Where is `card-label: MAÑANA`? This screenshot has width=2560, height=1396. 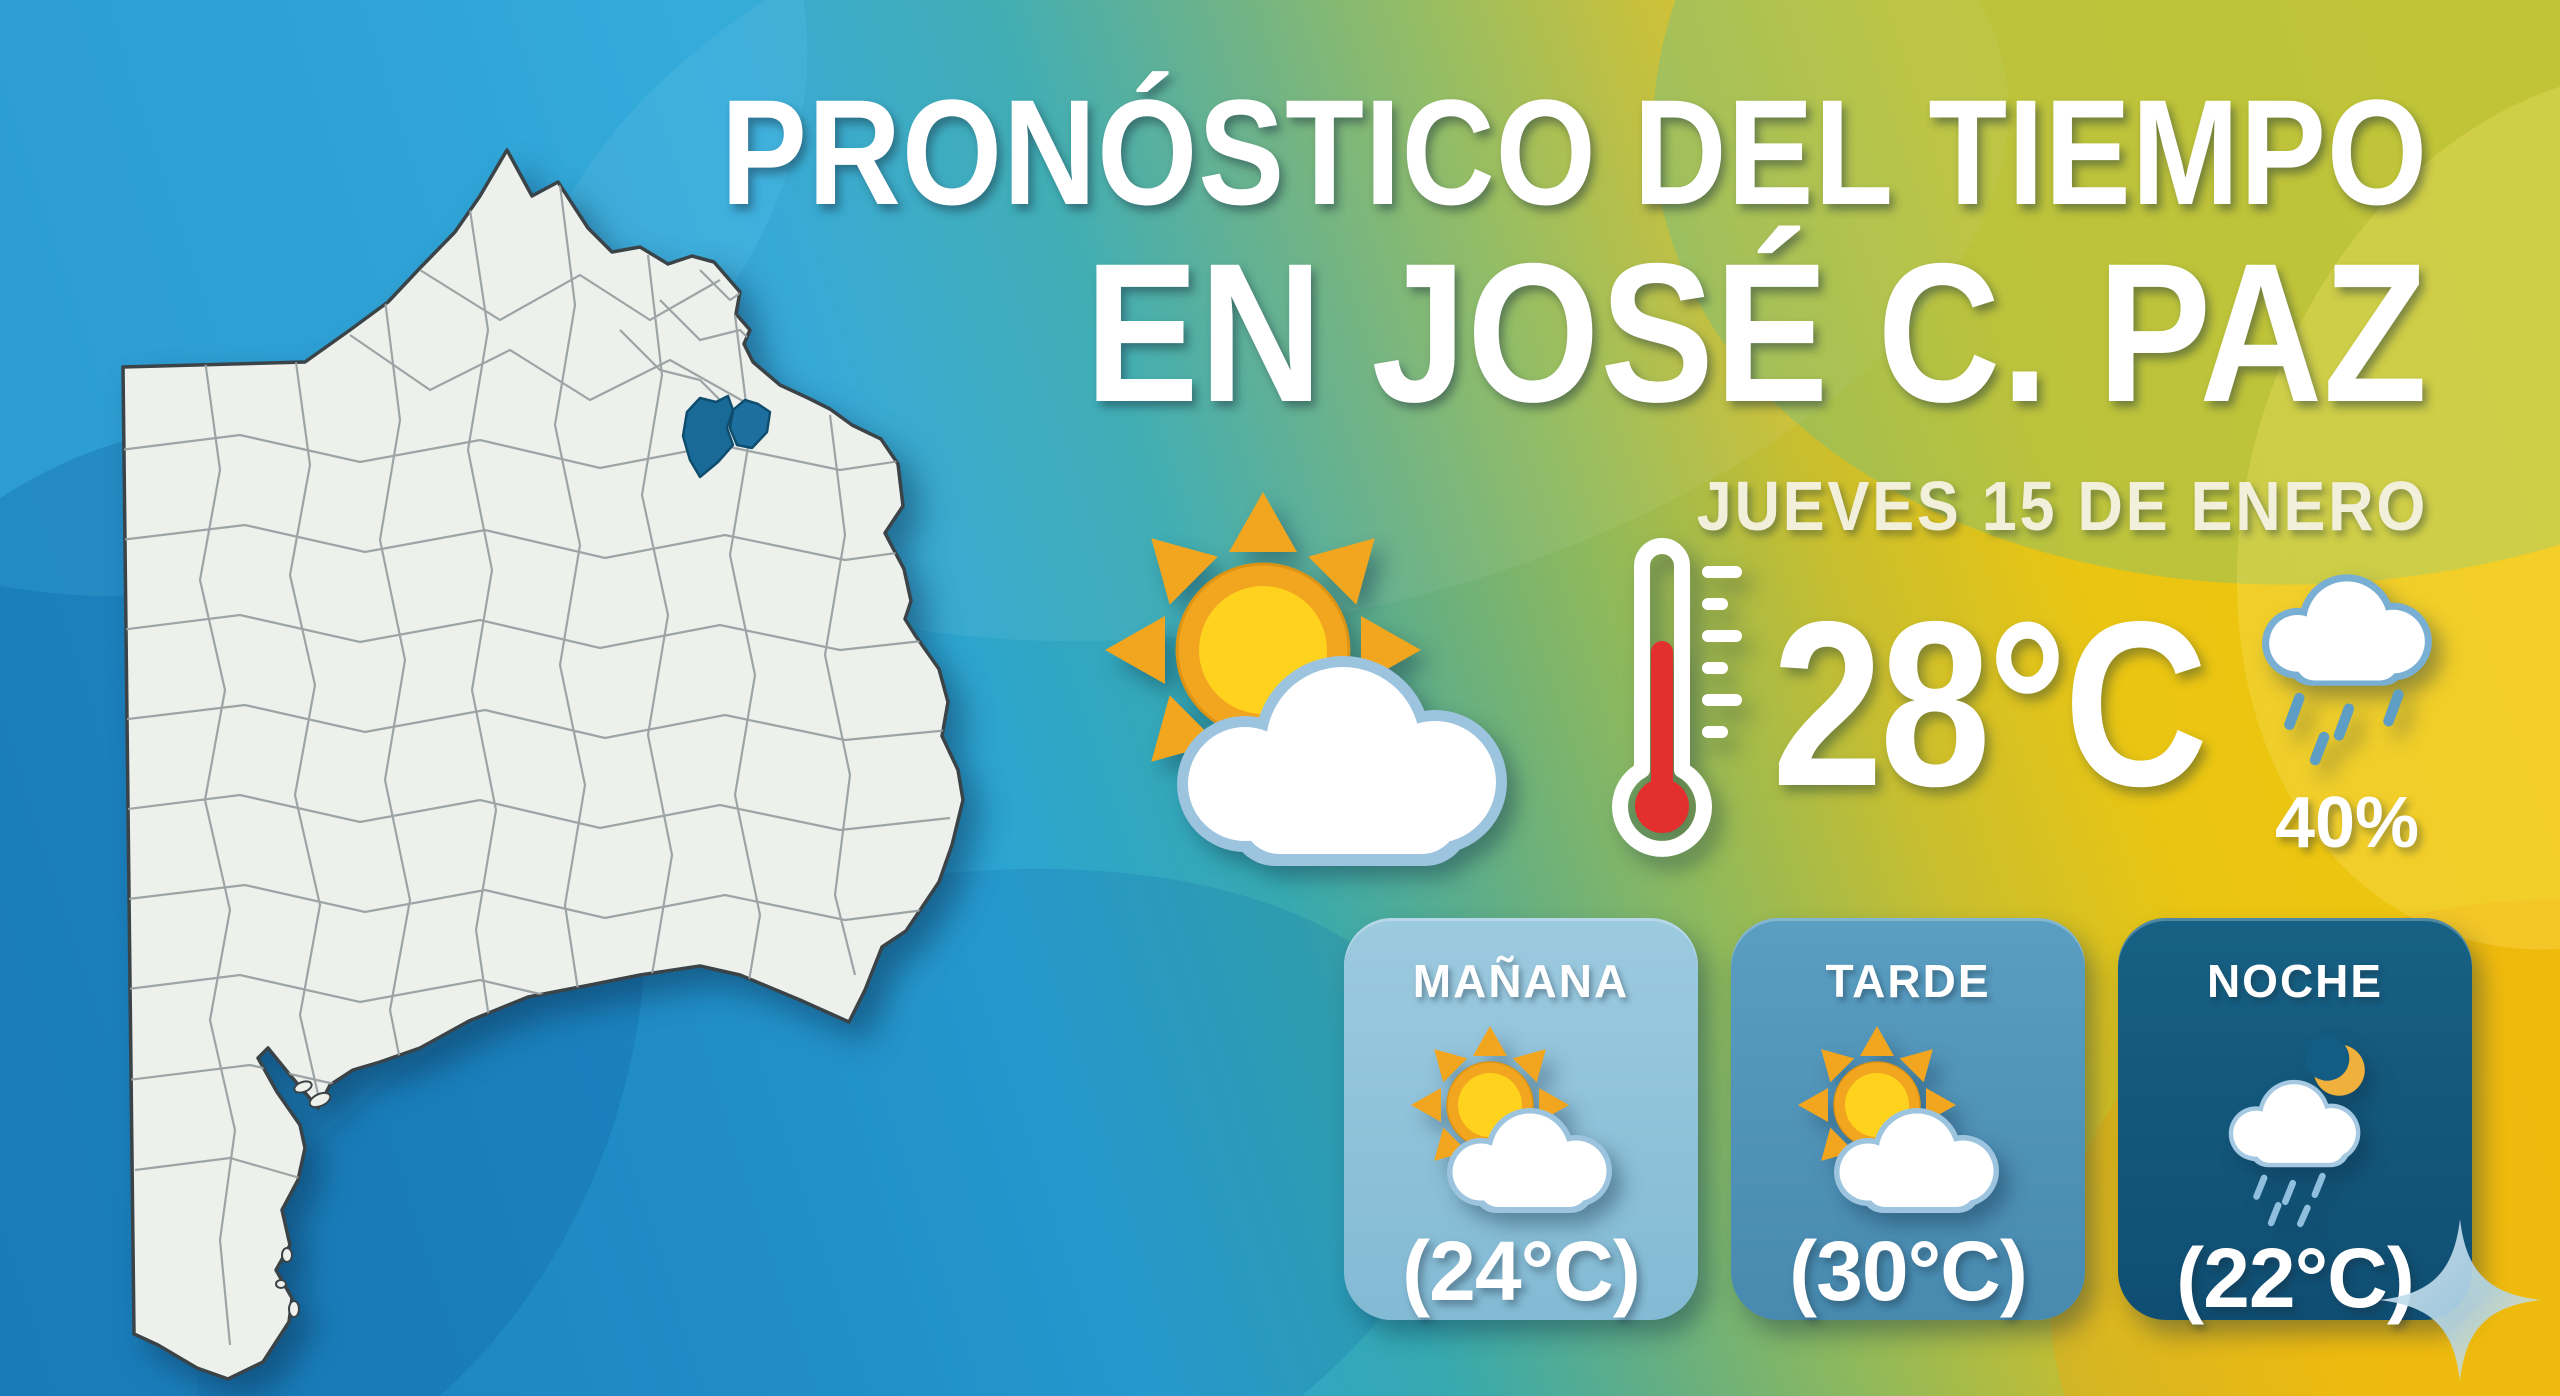 card-label: MAÑANA is located at coordinates (1521, 981).